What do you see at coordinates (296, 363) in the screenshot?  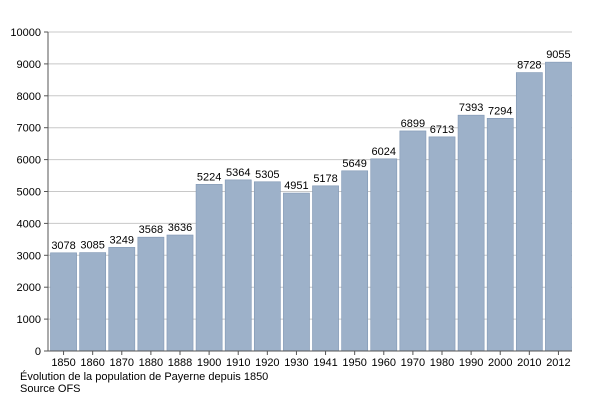 I see `x-tick-label: 1930` at bounding box center [296, 363].